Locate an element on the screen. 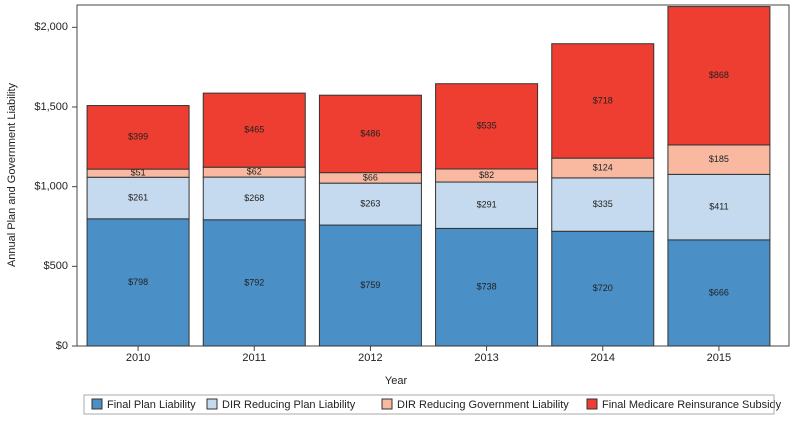 The image size is (792, 422). value-label: $465 is located at coordinates (254, 130).